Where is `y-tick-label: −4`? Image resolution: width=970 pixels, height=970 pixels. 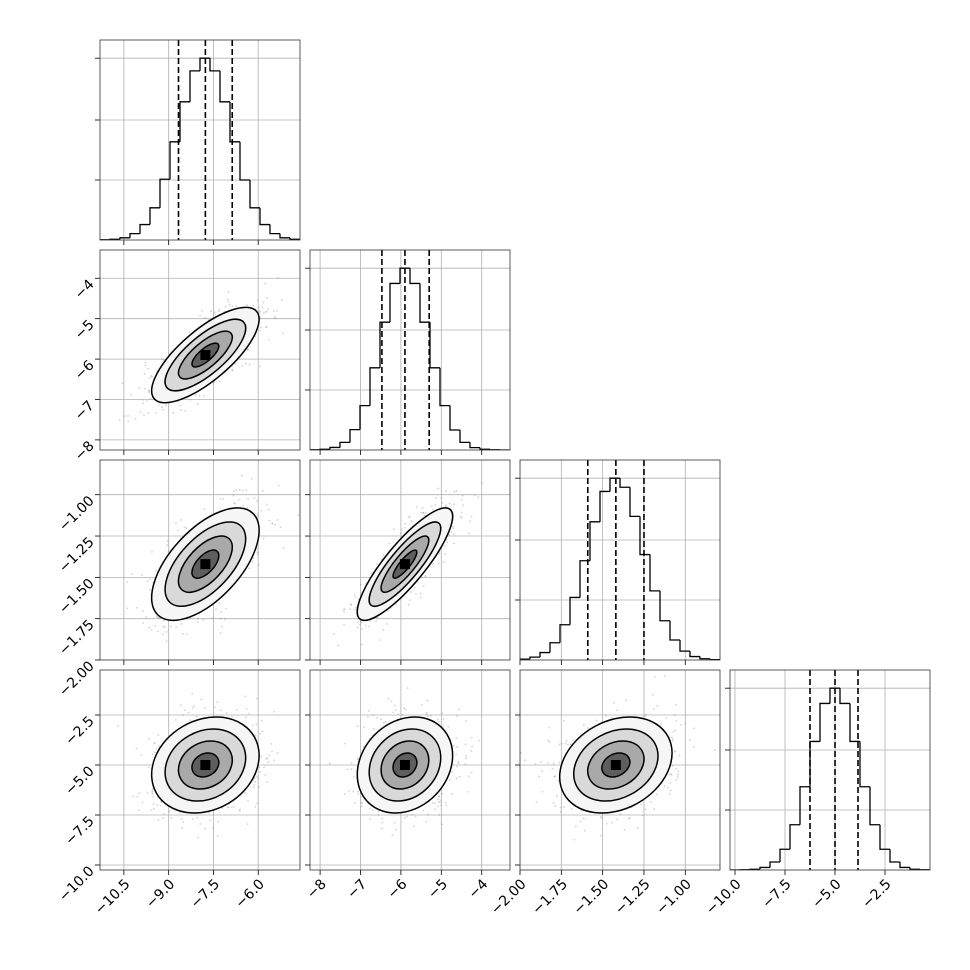
y-tick-label: −4 is located at coordinates (85, 290).